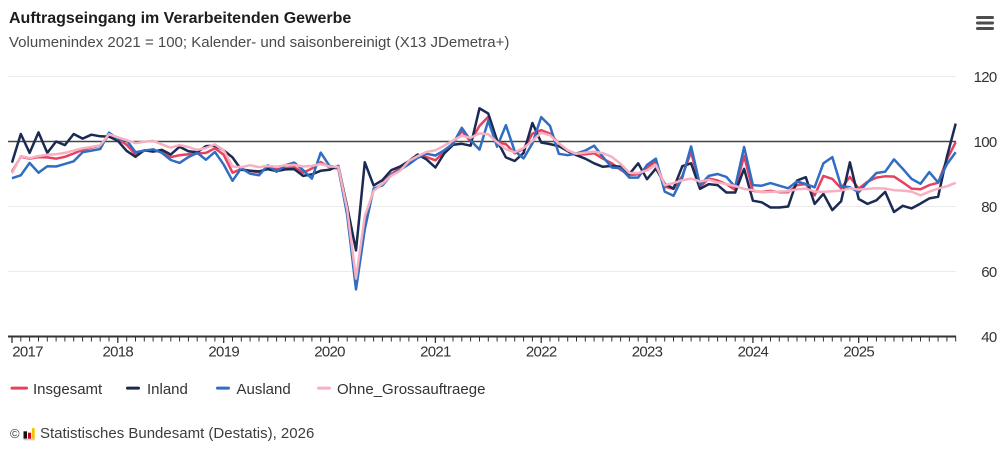 The height and width of the screenshot is (449, 1000). What do you see at coordinates (435, 352) in the screenshot?
I see `svg-text: 2021` at bounding box center [435, 352].